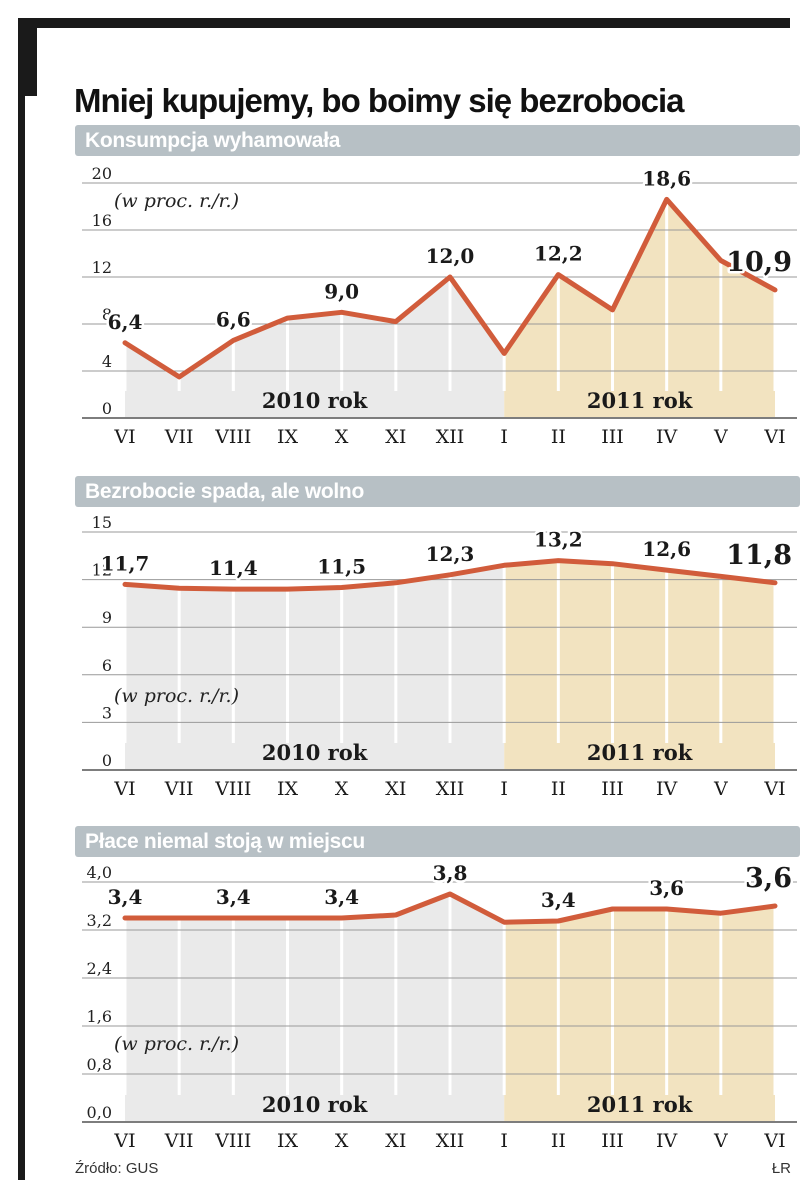 This screenshot has width=805, height=1204. What do you see at coordinates (21, 638) in the screenshot?
I see `frame-left-bar` at bounding box center [21, 638].